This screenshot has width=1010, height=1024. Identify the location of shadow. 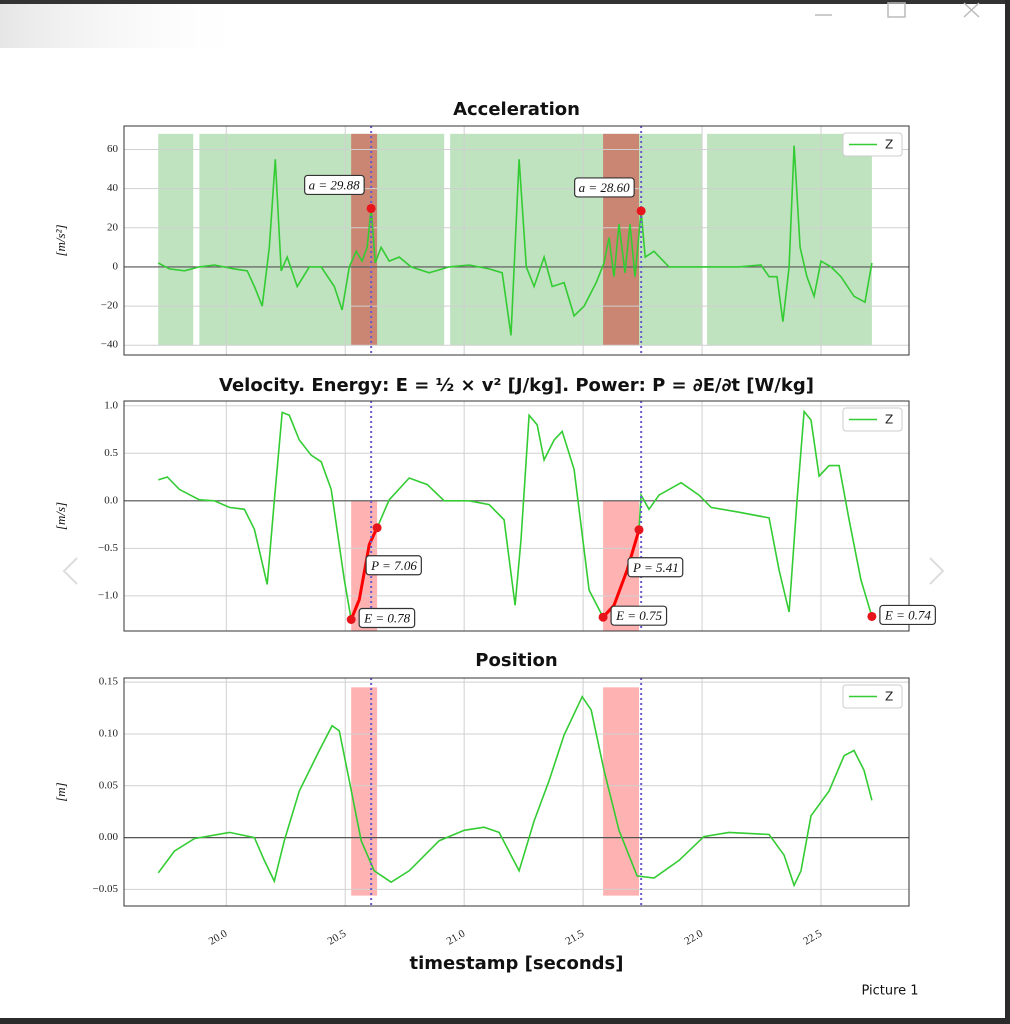
(130, 26).